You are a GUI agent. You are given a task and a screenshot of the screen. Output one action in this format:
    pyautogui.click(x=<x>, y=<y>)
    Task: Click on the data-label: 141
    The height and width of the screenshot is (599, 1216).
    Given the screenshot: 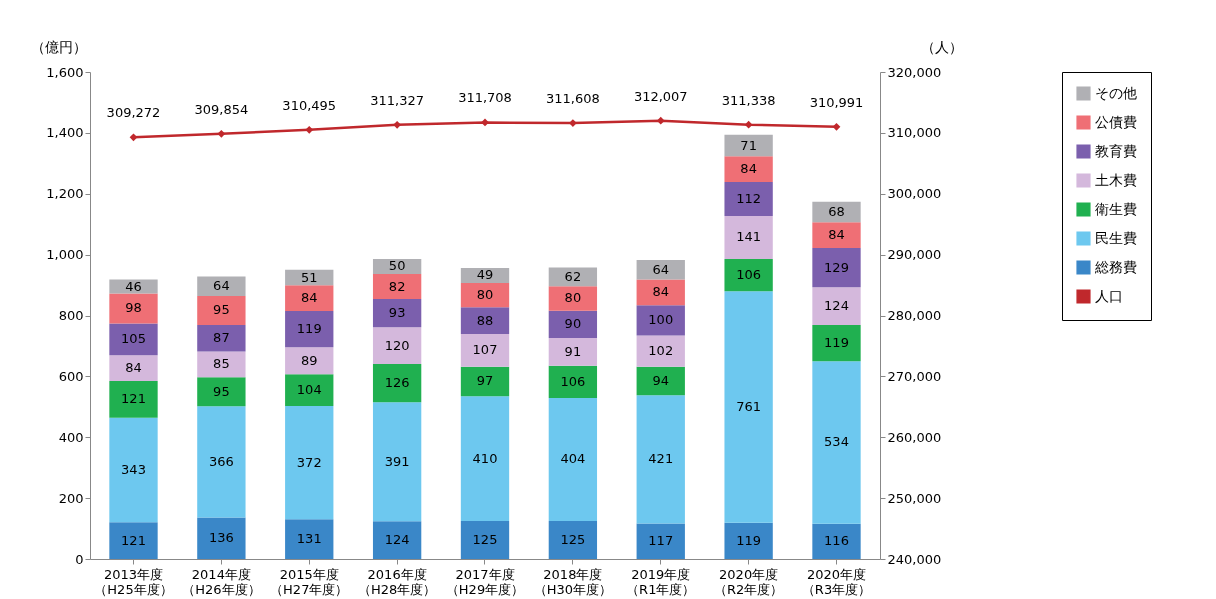 What is the action you would take?
    pyautogui.click(x=749, y=237)
    